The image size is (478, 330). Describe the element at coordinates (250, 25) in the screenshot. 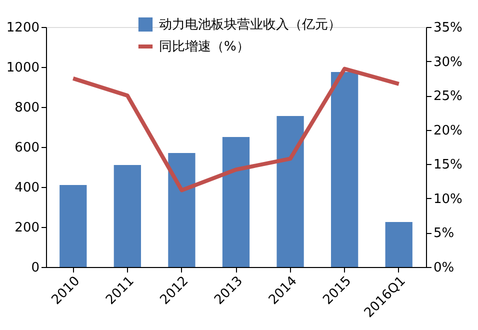

I see `legend-label: 动力电池板块营业收入（亿元）` at that location.